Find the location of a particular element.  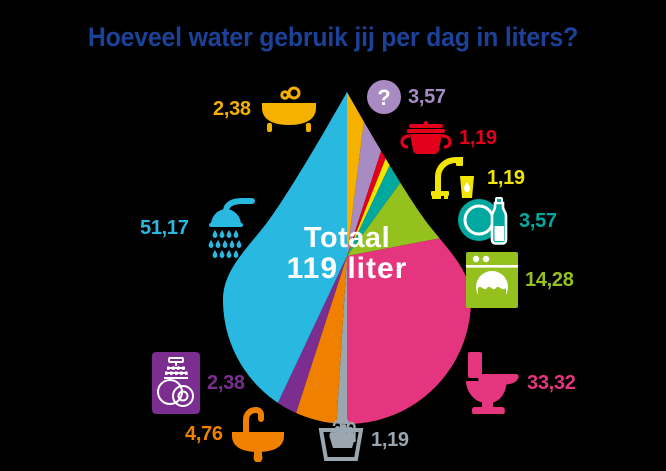

legend-item-afwassen: 3,57 is located at coordinates (506, 221).